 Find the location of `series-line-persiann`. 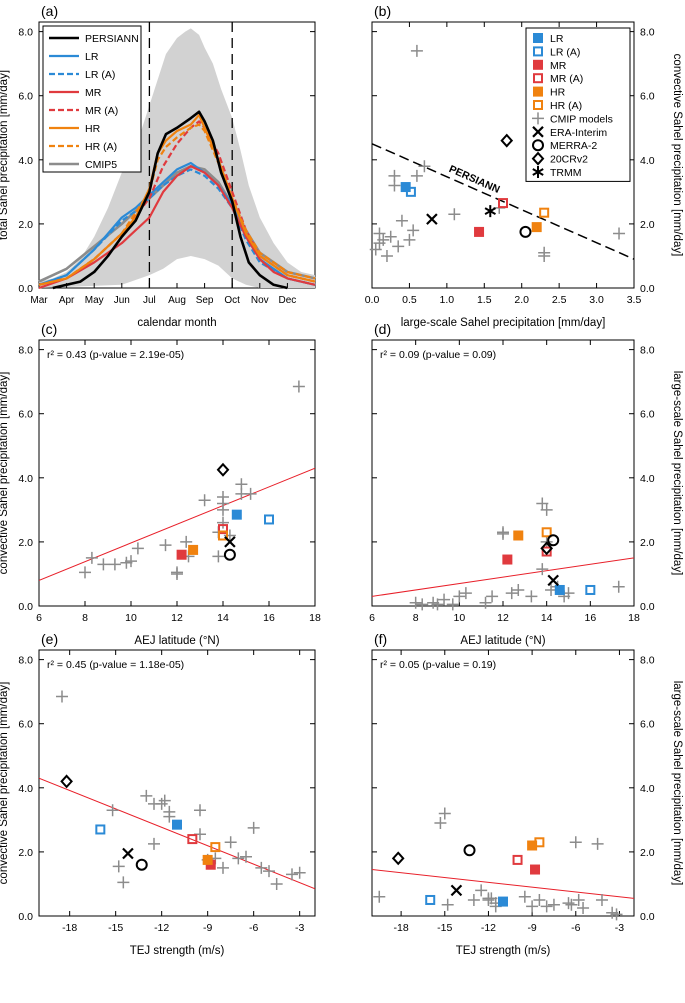

series-line-persiann is located at coordinates (170, 200).